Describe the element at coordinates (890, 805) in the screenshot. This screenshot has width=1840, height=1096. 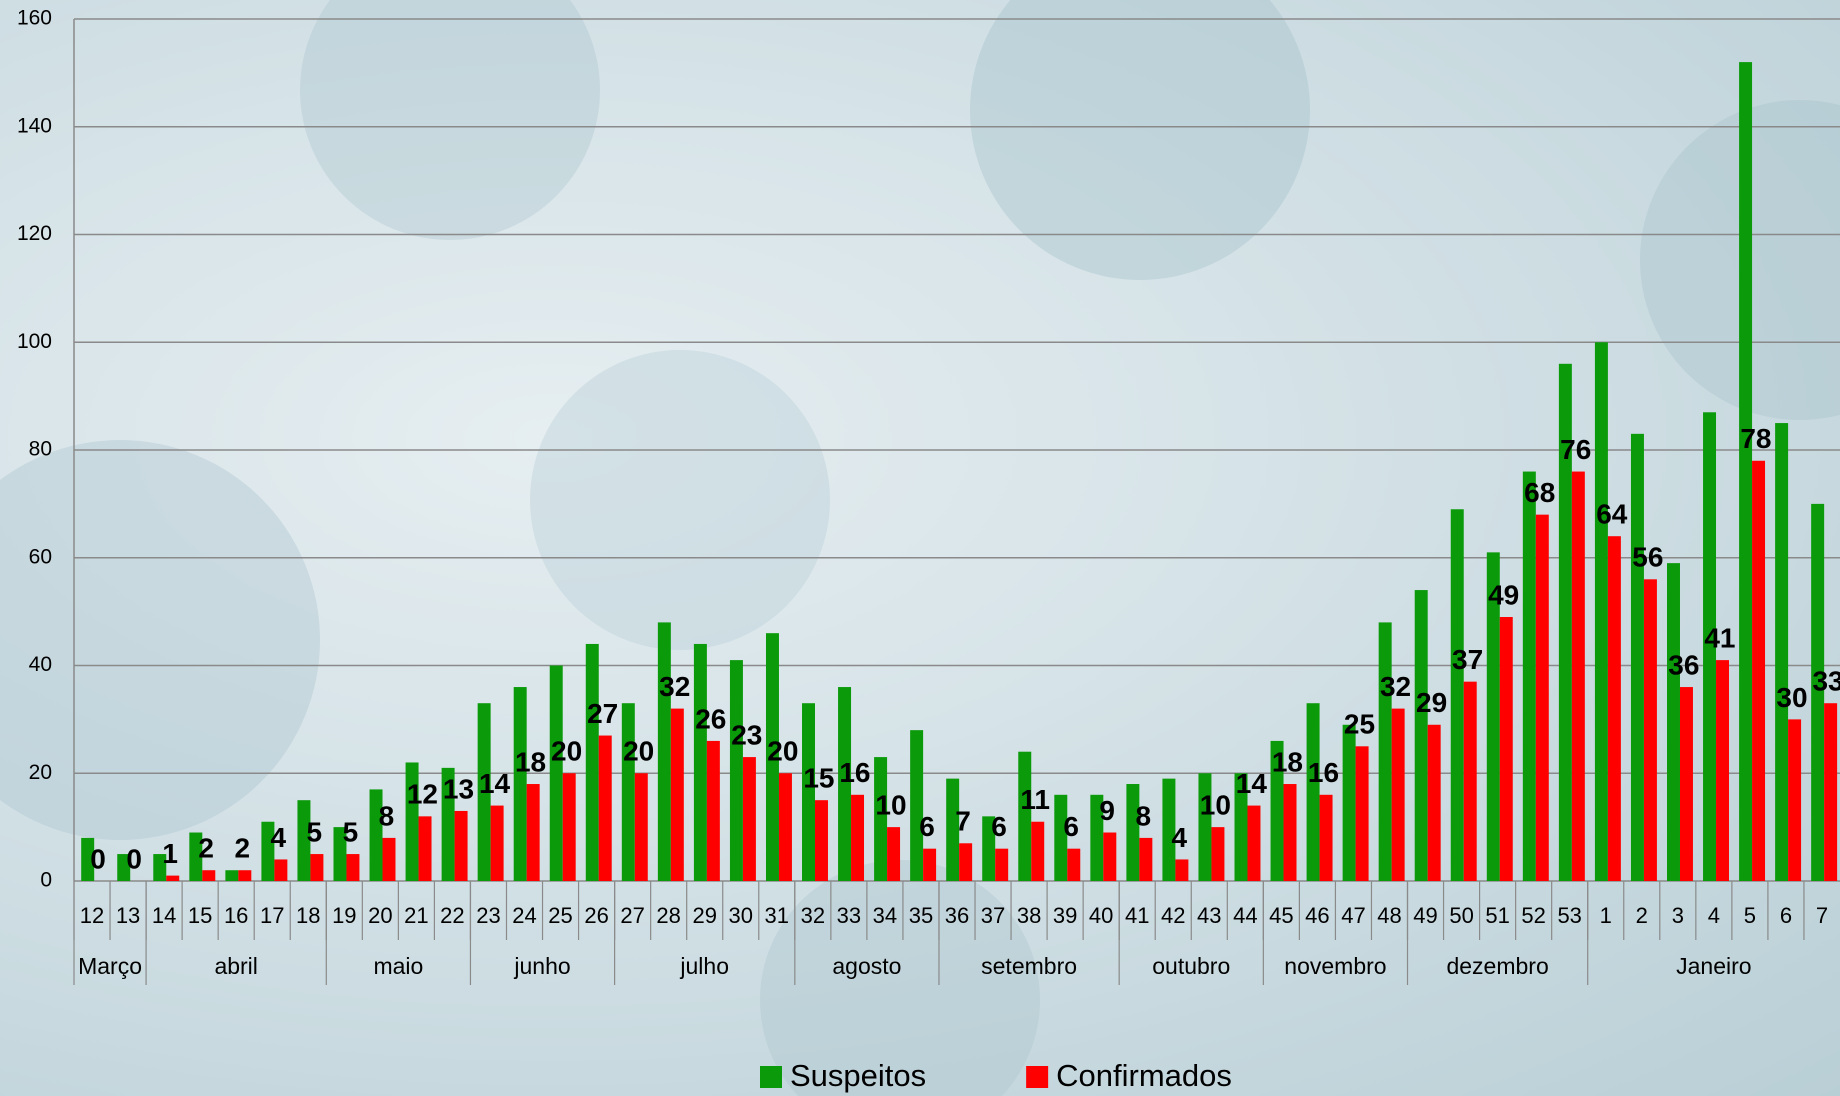
I see `data-label: 10` at that location.